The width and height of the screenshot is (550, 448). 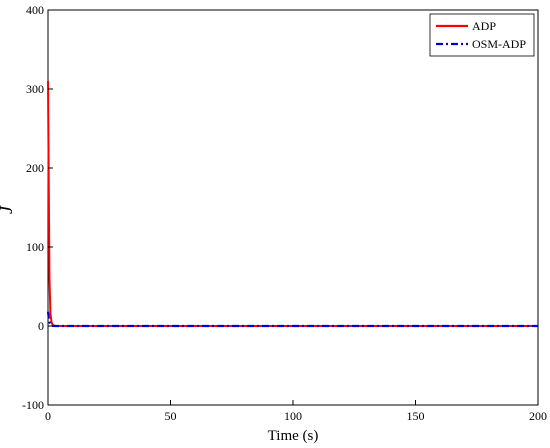 What do you see at coordinates (35, 247) in the screenshot?
I see `y-tick-label: 100` at bounding box center [35, 247].